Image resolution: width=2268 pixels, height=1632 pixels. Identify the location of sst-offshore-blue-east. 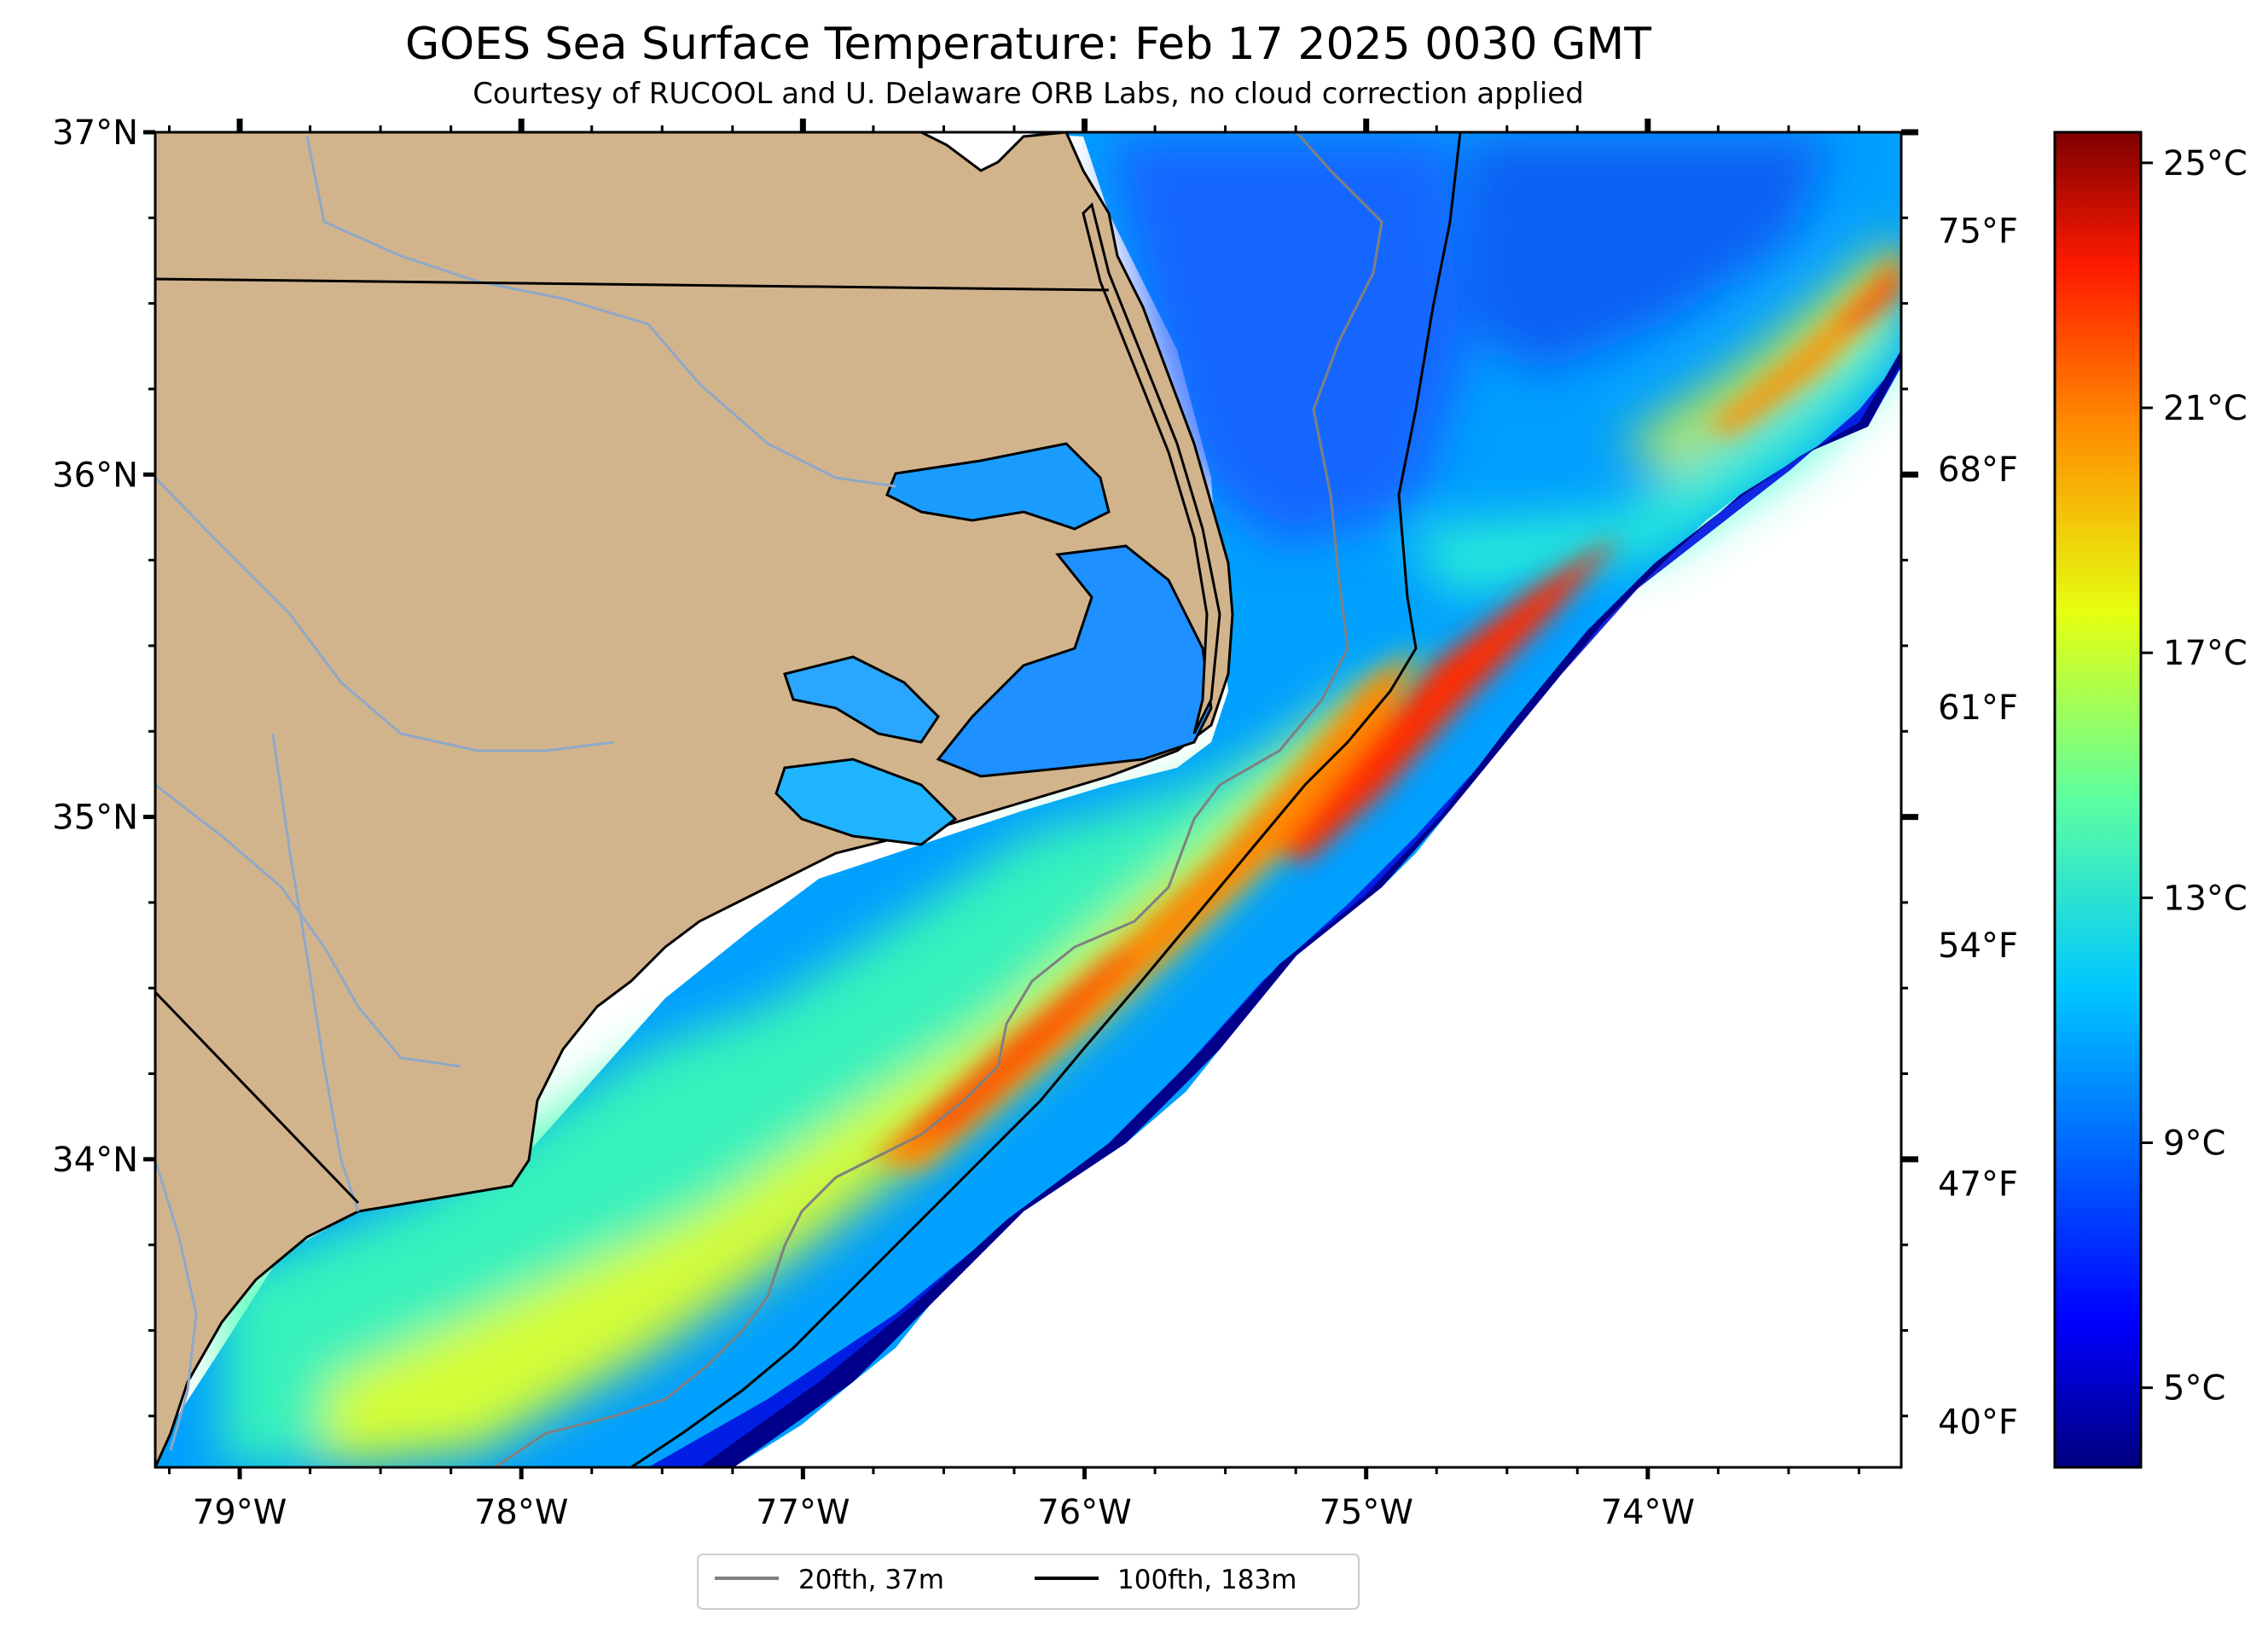
(1650, 255).